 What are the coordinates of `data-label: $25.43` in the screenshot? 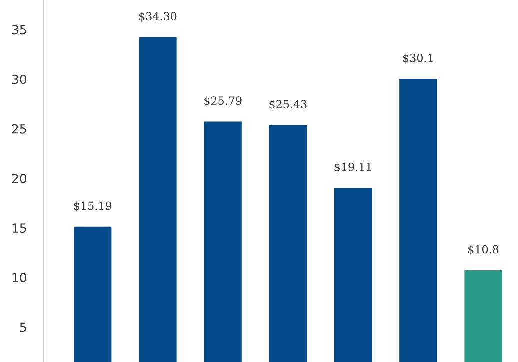 It's located at (288, 105).